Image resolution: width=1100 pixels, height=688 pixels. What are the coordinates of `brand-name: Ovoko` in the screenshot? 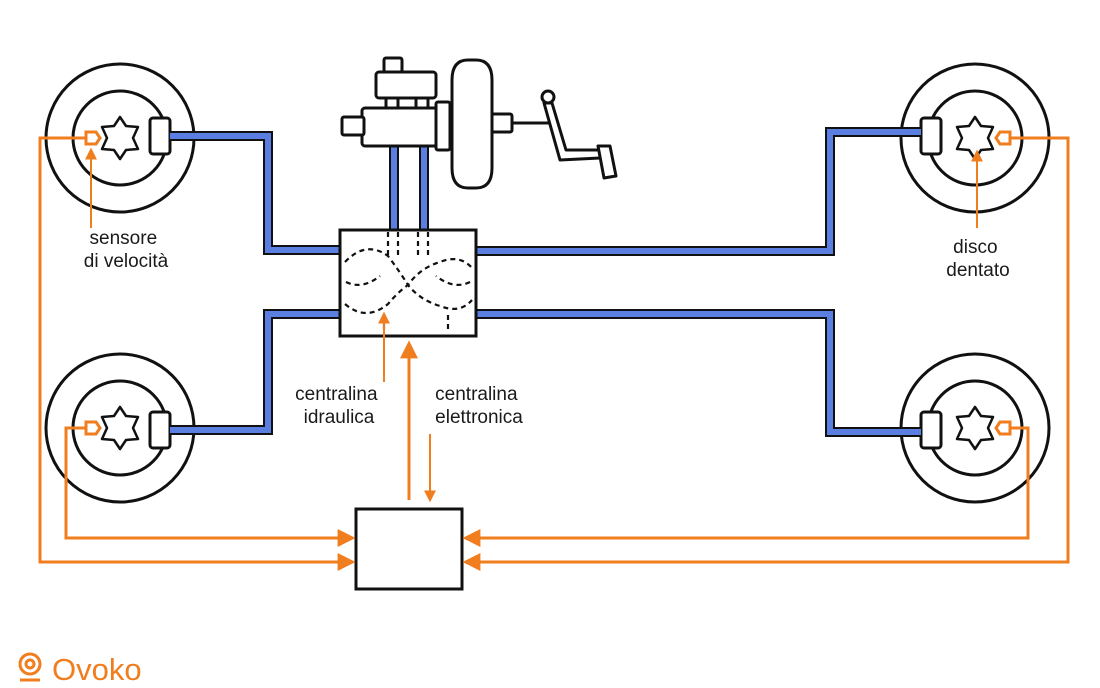 It's located at (97, 669).